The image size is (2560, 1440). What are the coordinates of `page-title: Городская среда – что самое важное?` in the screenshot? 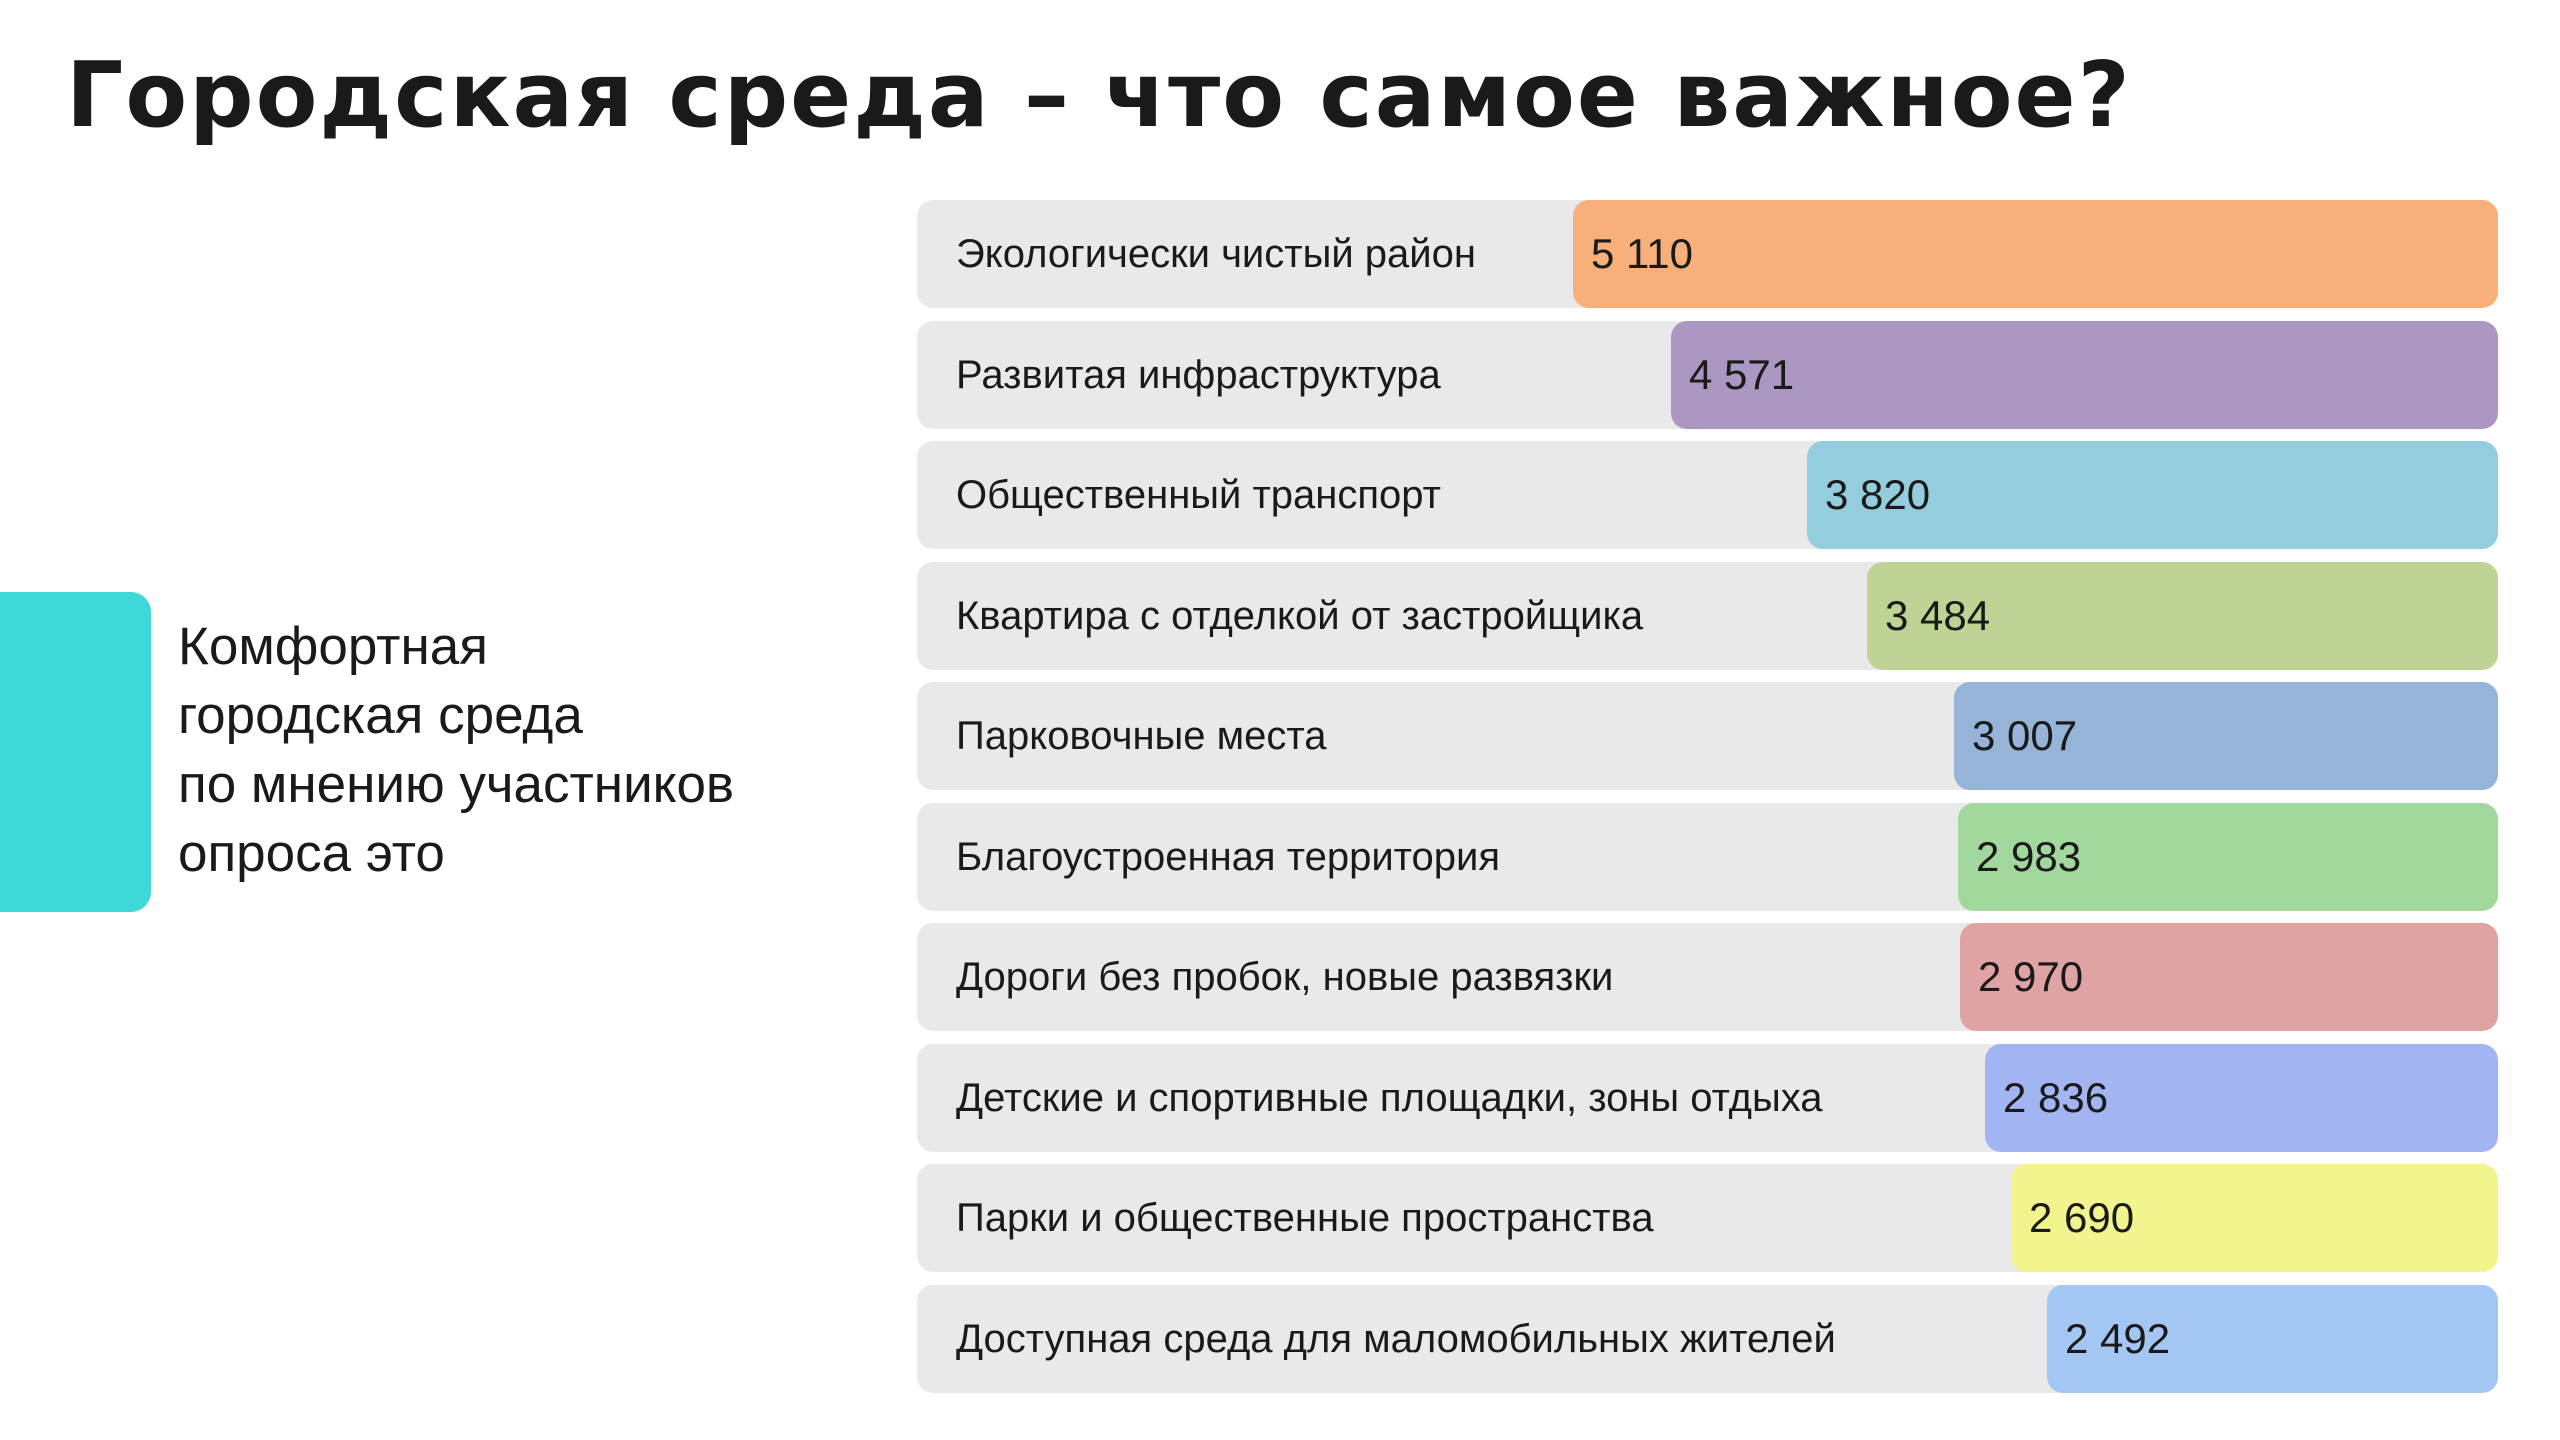 It's located at (1099, 95).